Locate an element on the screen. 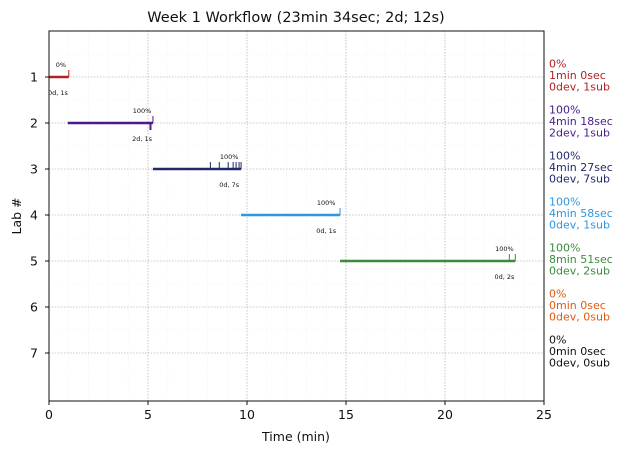 This screenshot has width=623, height=453. lab-1-summary-line: 0dev, 1sub is located at coordinates (579, 87).